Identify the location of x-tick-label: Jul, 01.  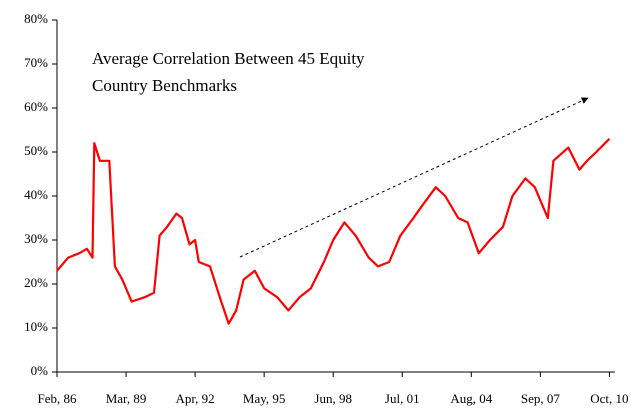
(402, 398).